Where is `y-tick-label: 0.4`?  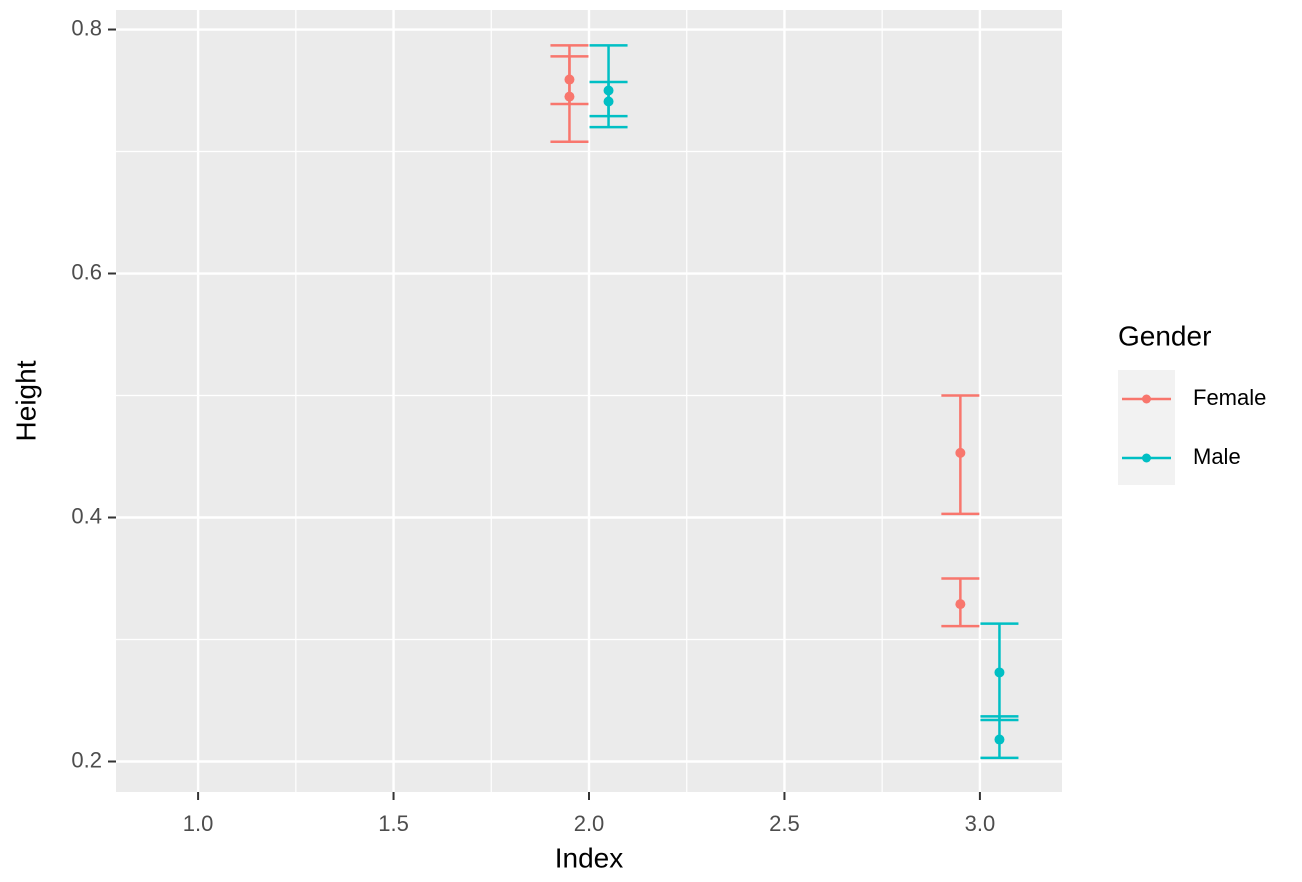
y-tick-label: 0.4 is located at coordinates (86, 515).